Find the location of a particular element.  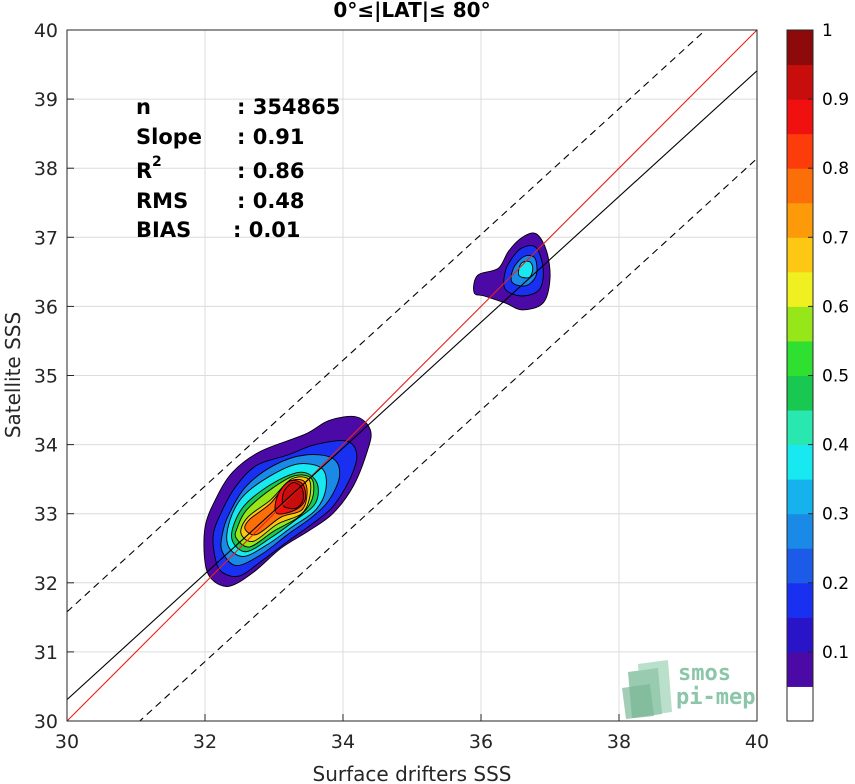

y-axis-label: Satellite SSS is located at coordinates (13, 375).